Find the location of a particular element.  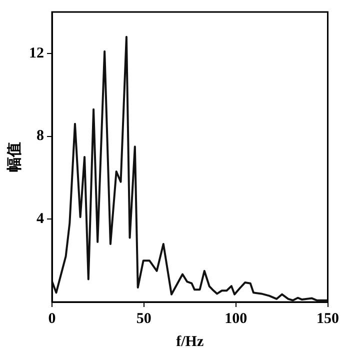

x-tick-label: 0 is located at coordinates (52, 318).